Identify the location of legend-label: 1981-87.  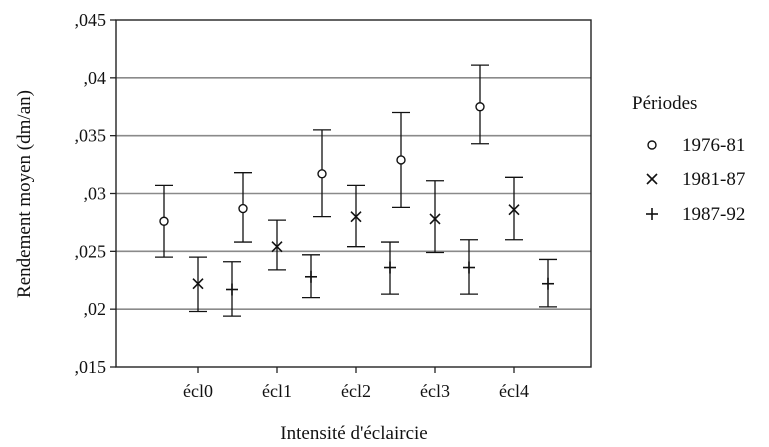
(713, 179).